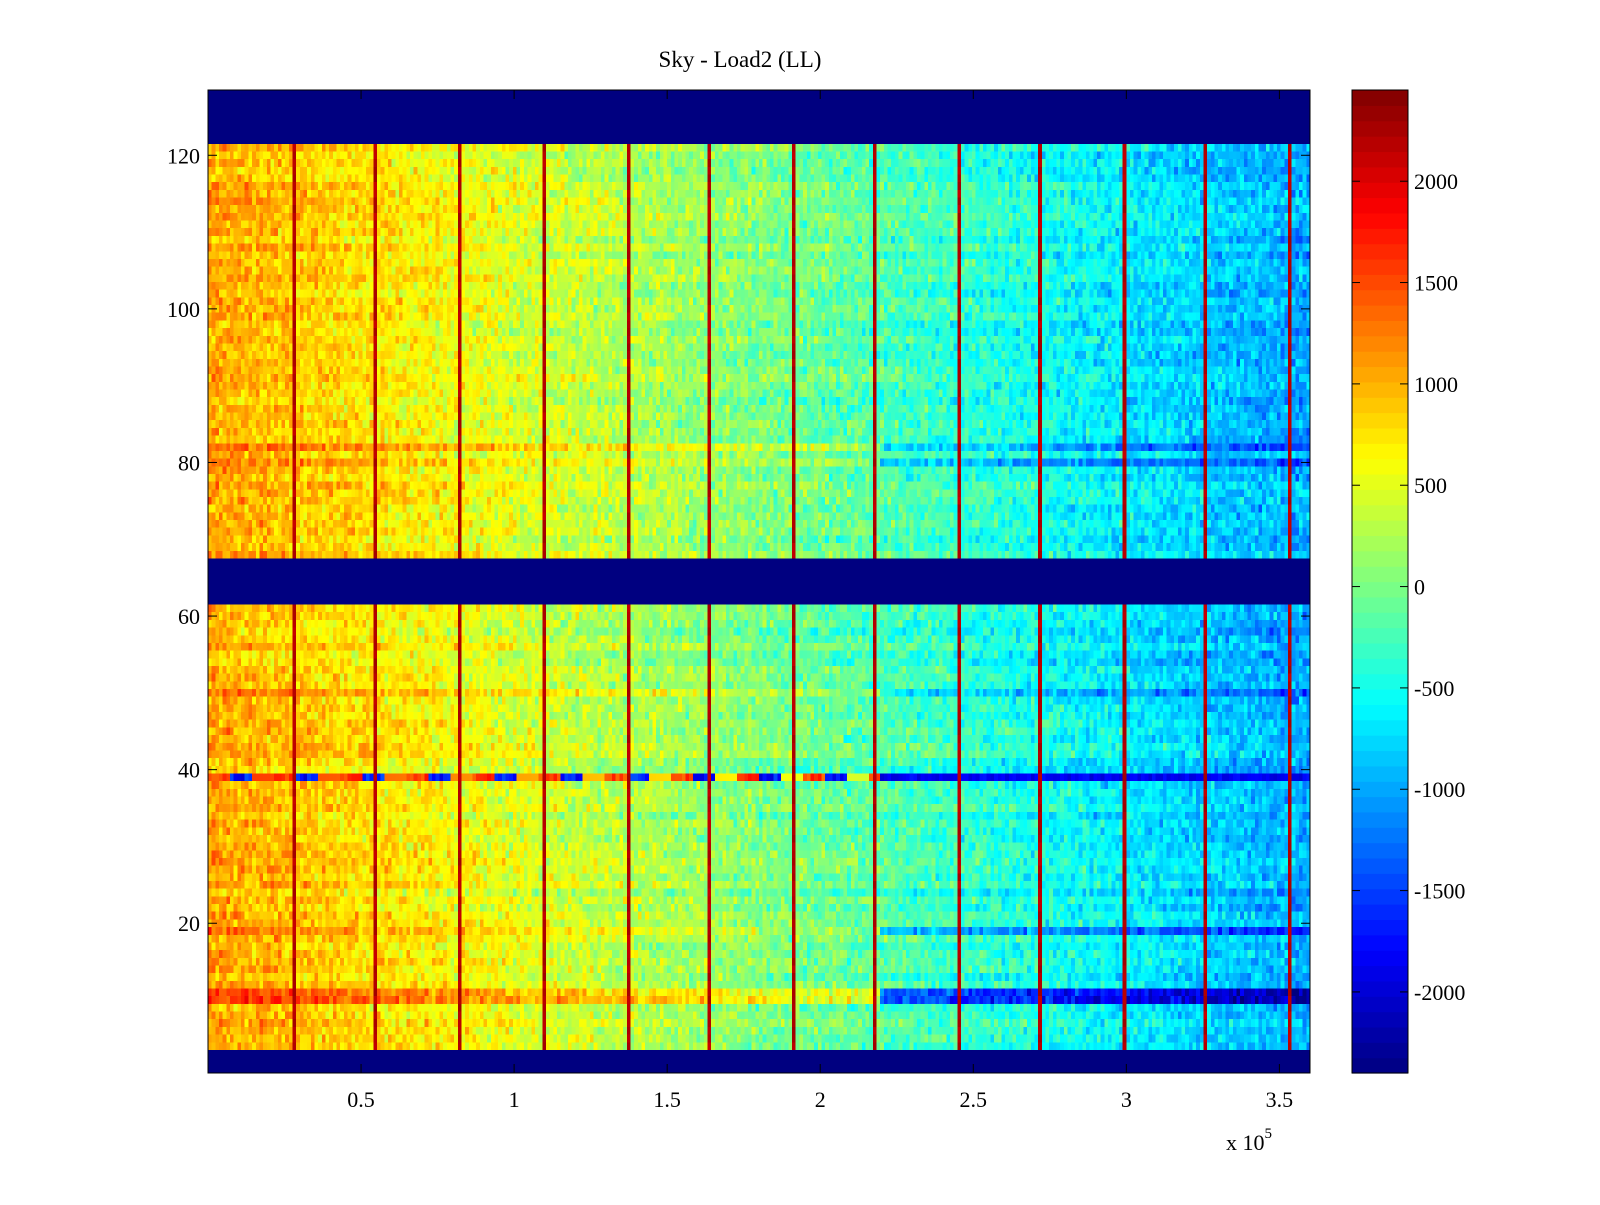  Describe the element at coordinates (1430, 485) in the screenshot. I see `colorbar-tick-label: 500` at that location.